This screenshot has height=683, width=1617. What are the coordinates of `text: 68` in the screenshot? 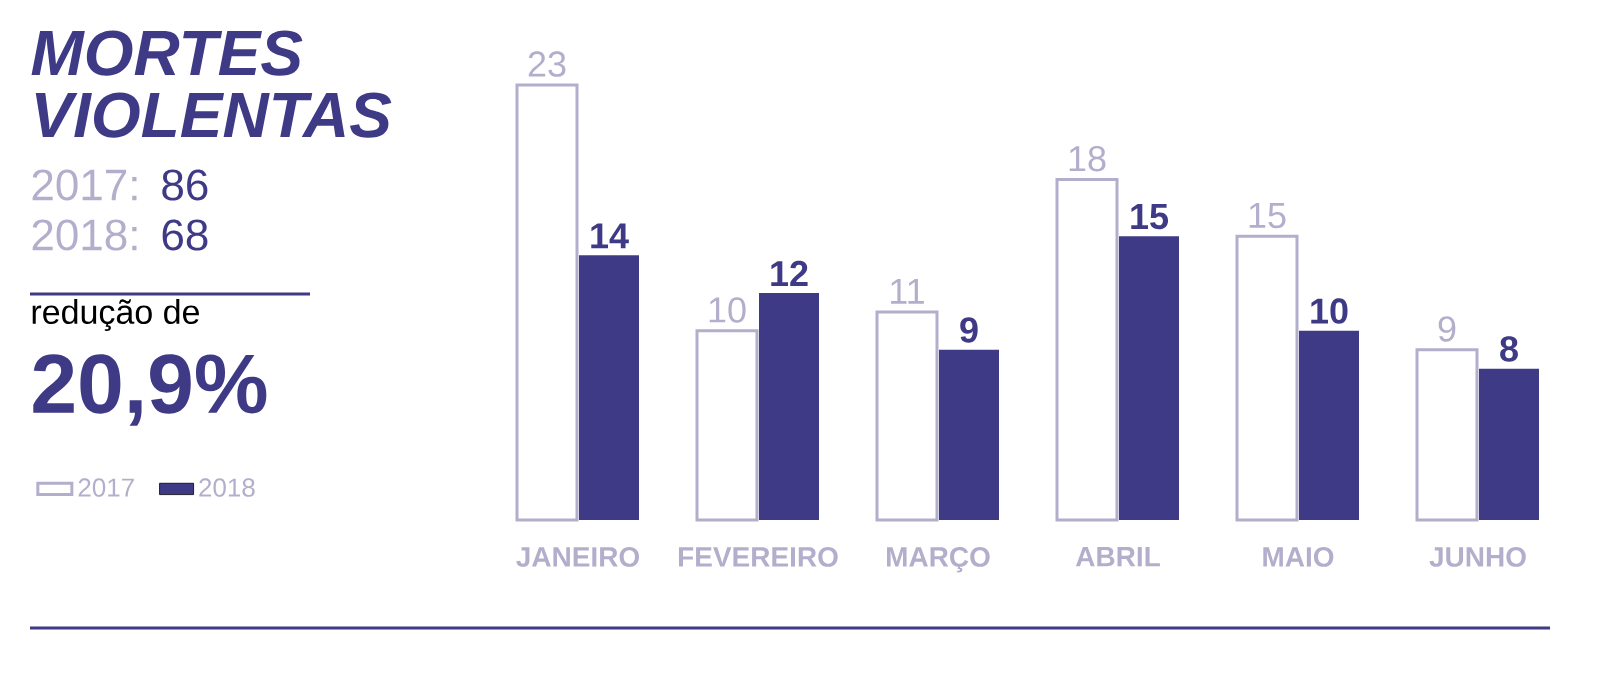 It's located at (185, 235).